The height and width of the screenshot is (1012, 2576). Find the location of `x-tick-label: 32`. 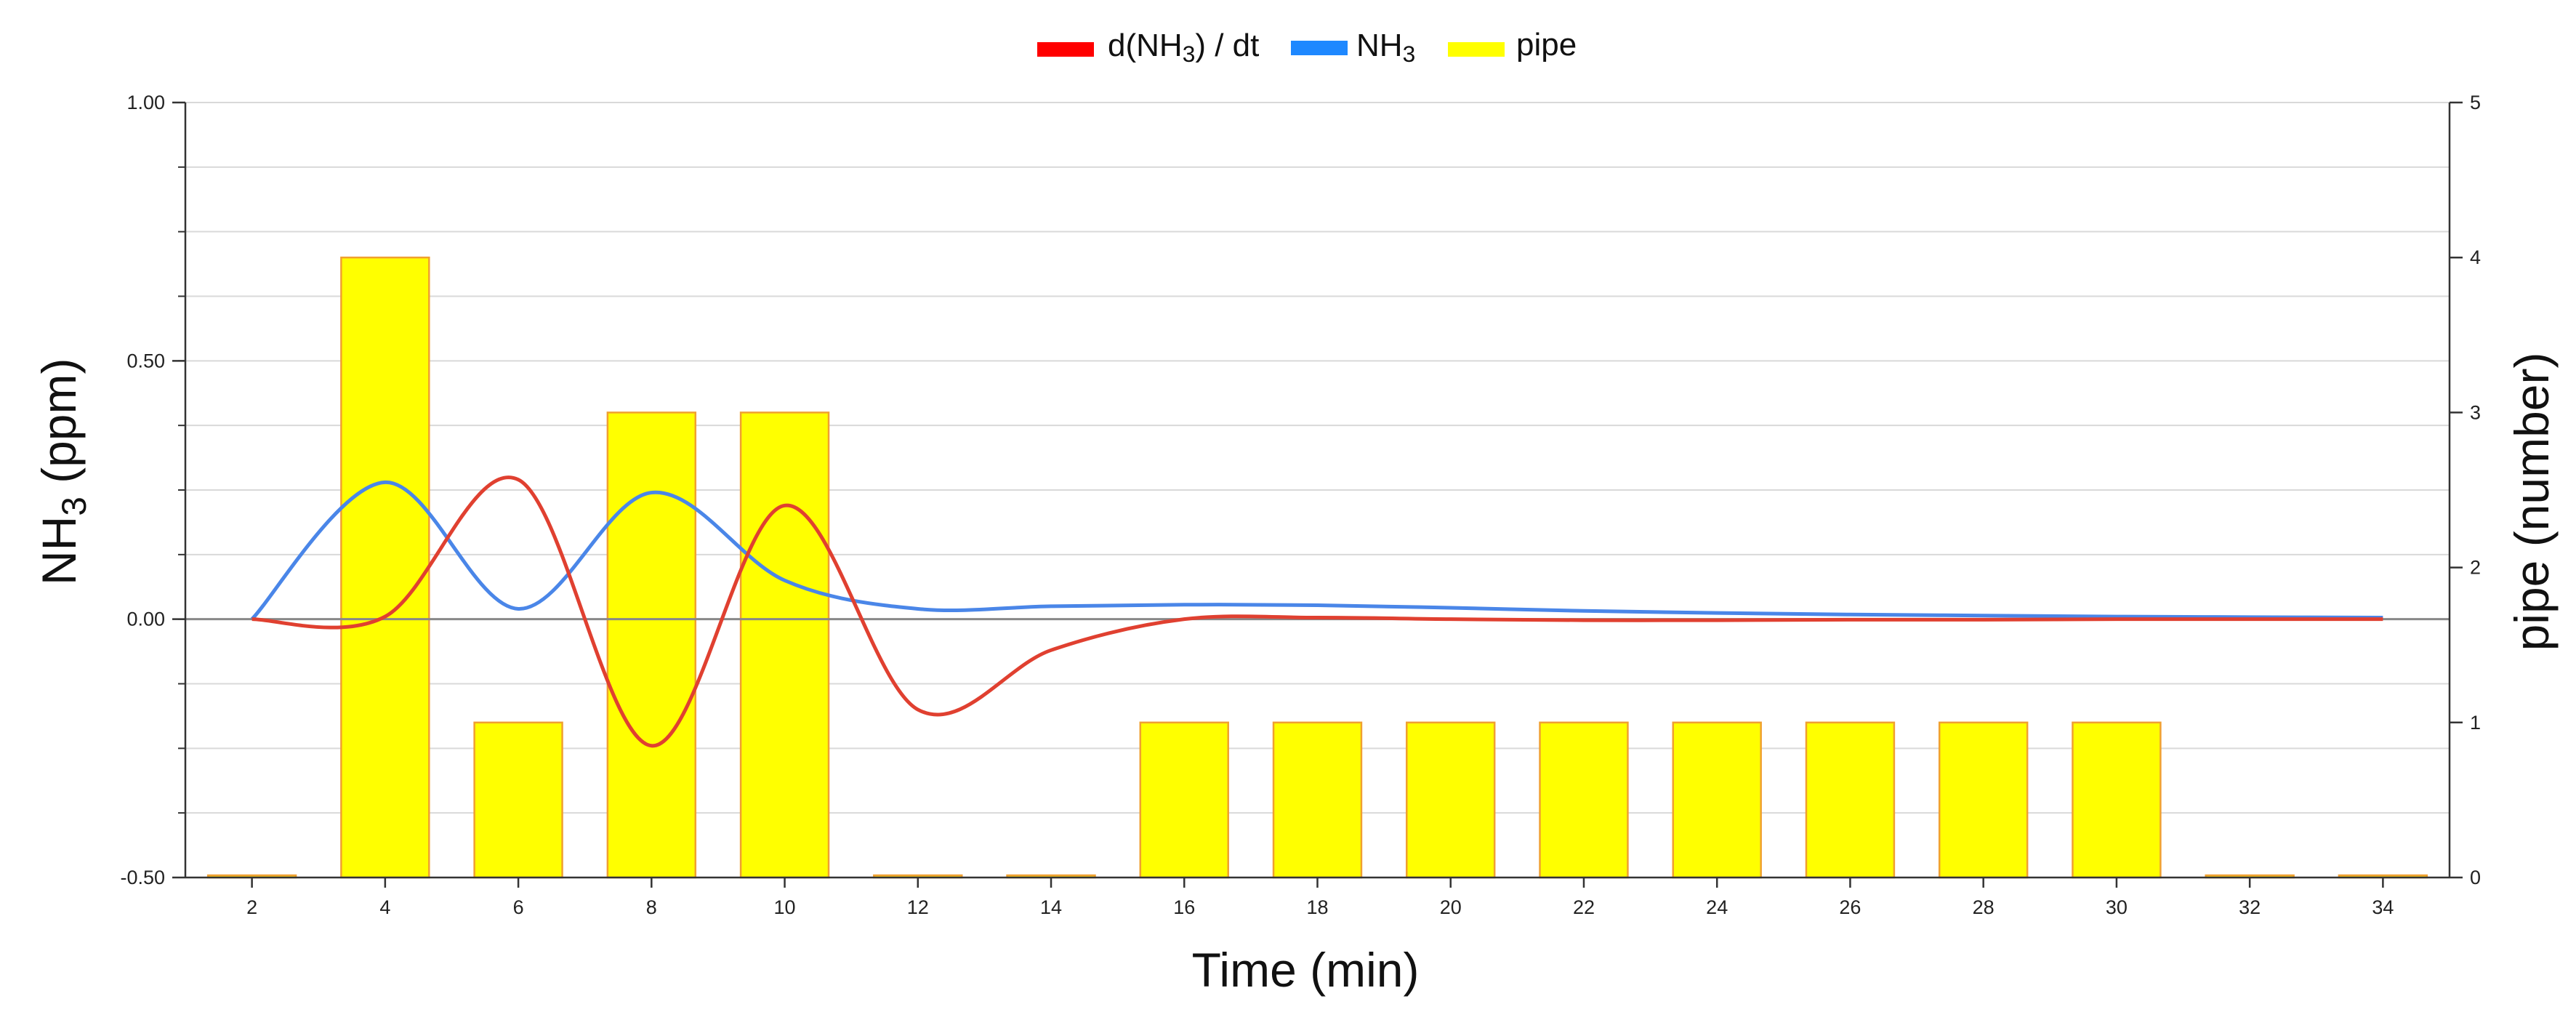

x-tick-label: 32 is located at coordinates (2250, 907).